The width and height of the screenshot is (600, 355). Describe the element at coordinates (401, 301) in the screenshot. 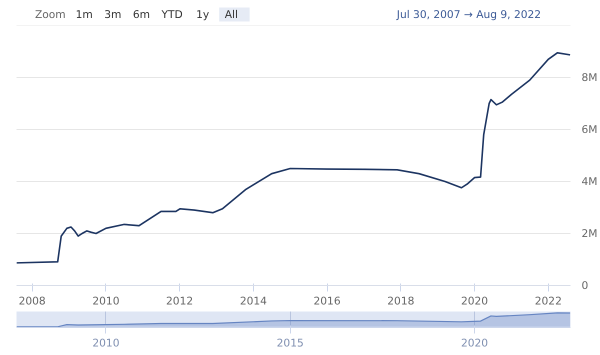

I see `x-tick-label: 2018` at that location.